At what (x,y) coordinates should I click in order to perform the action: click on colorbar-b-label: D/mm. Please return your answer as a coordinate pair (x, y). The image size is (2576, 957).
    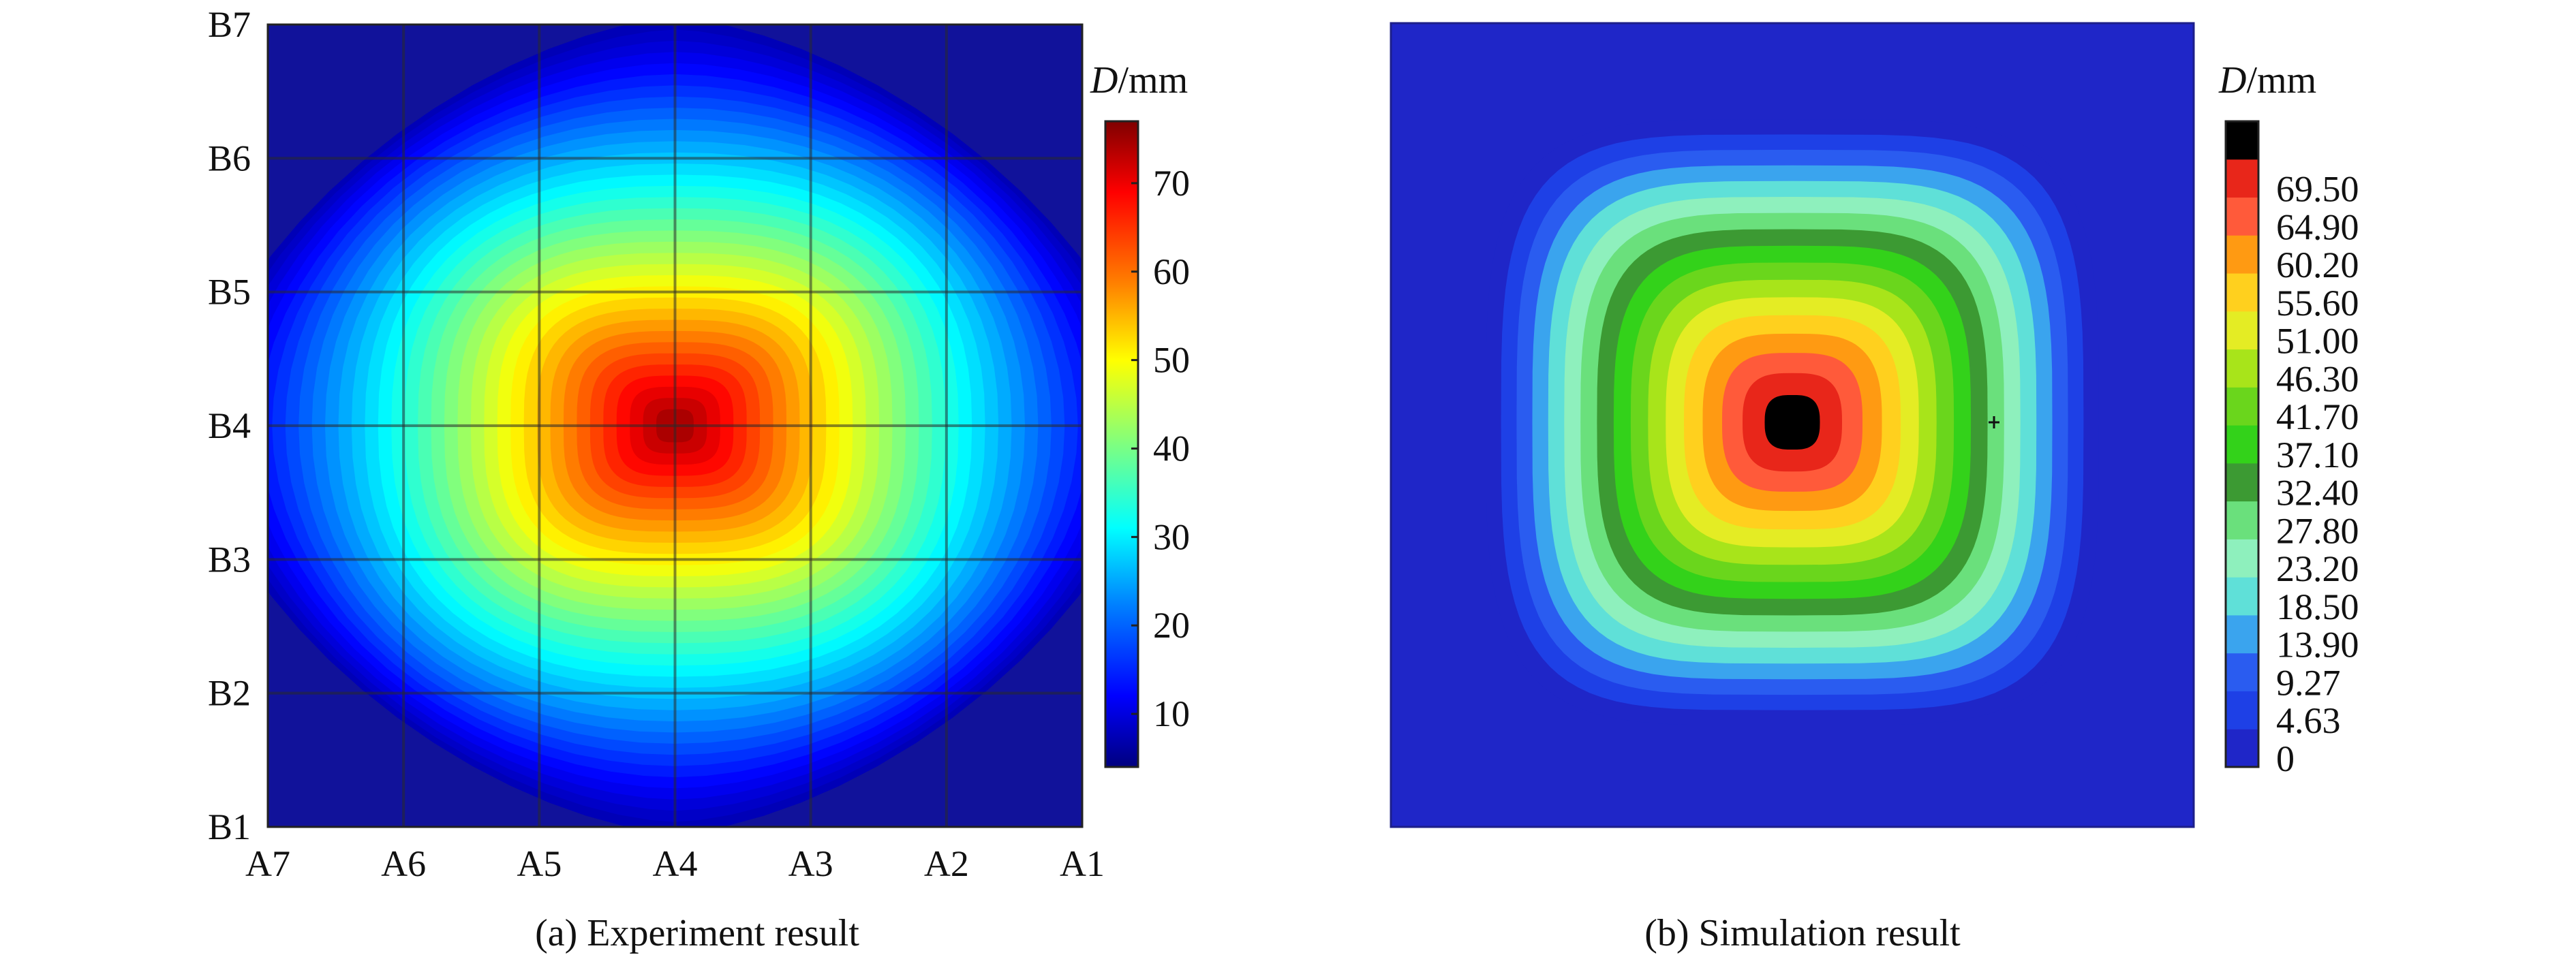
    Looking at the image, I should click on (2267, 80).